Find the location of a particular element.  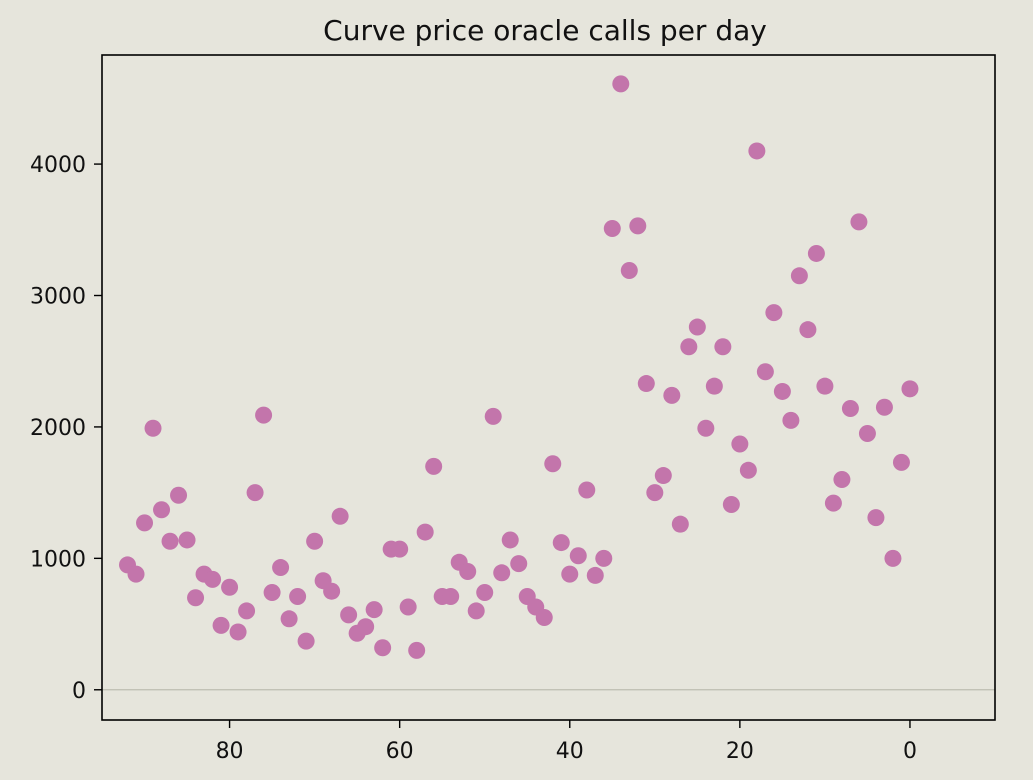

x-tick-label: 0 is located at coordinates (910, 751).